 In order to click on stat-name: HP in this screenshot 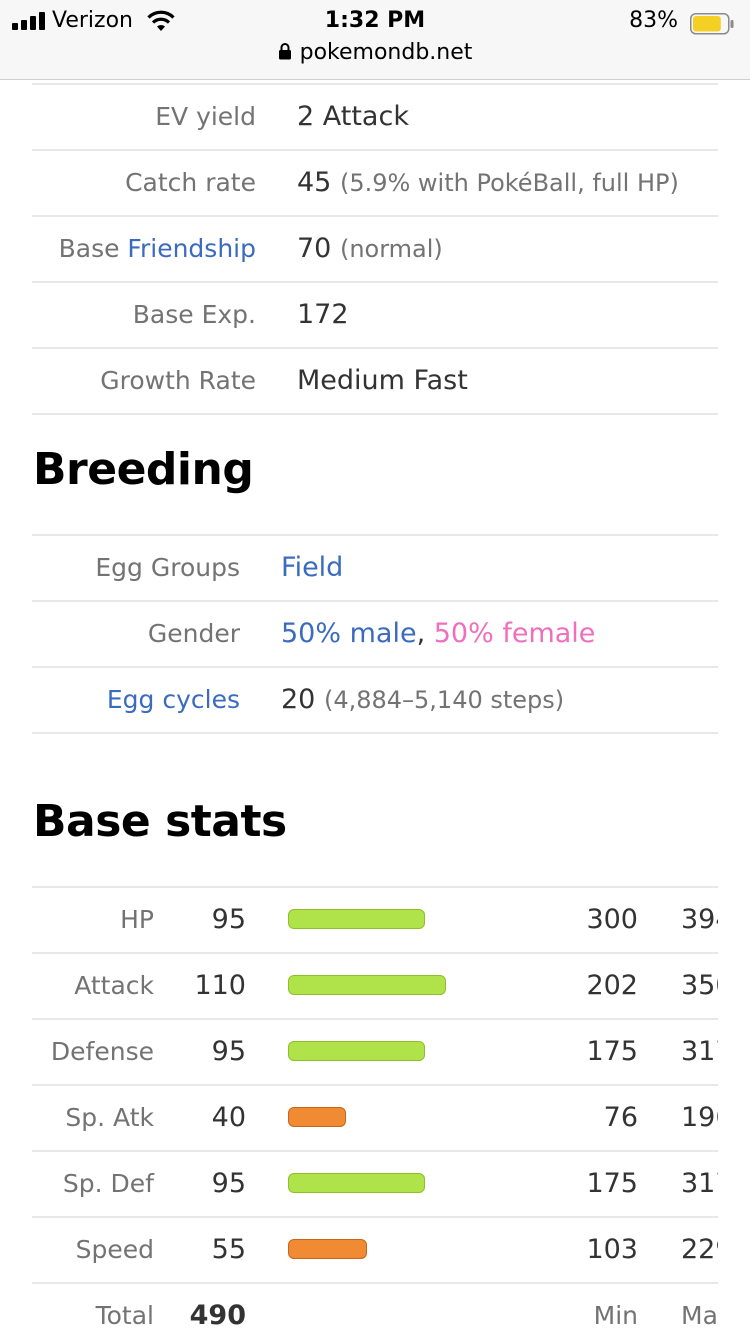, I will do `click(137, 919)`.